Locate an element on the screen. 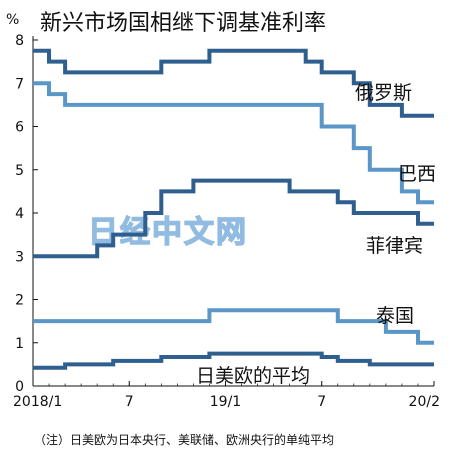 The image size is (450, 450). footnote: （注）日美欧为日本央行、美联储、欧洲央行的单纯平均 is located at coordinates (184, 439).